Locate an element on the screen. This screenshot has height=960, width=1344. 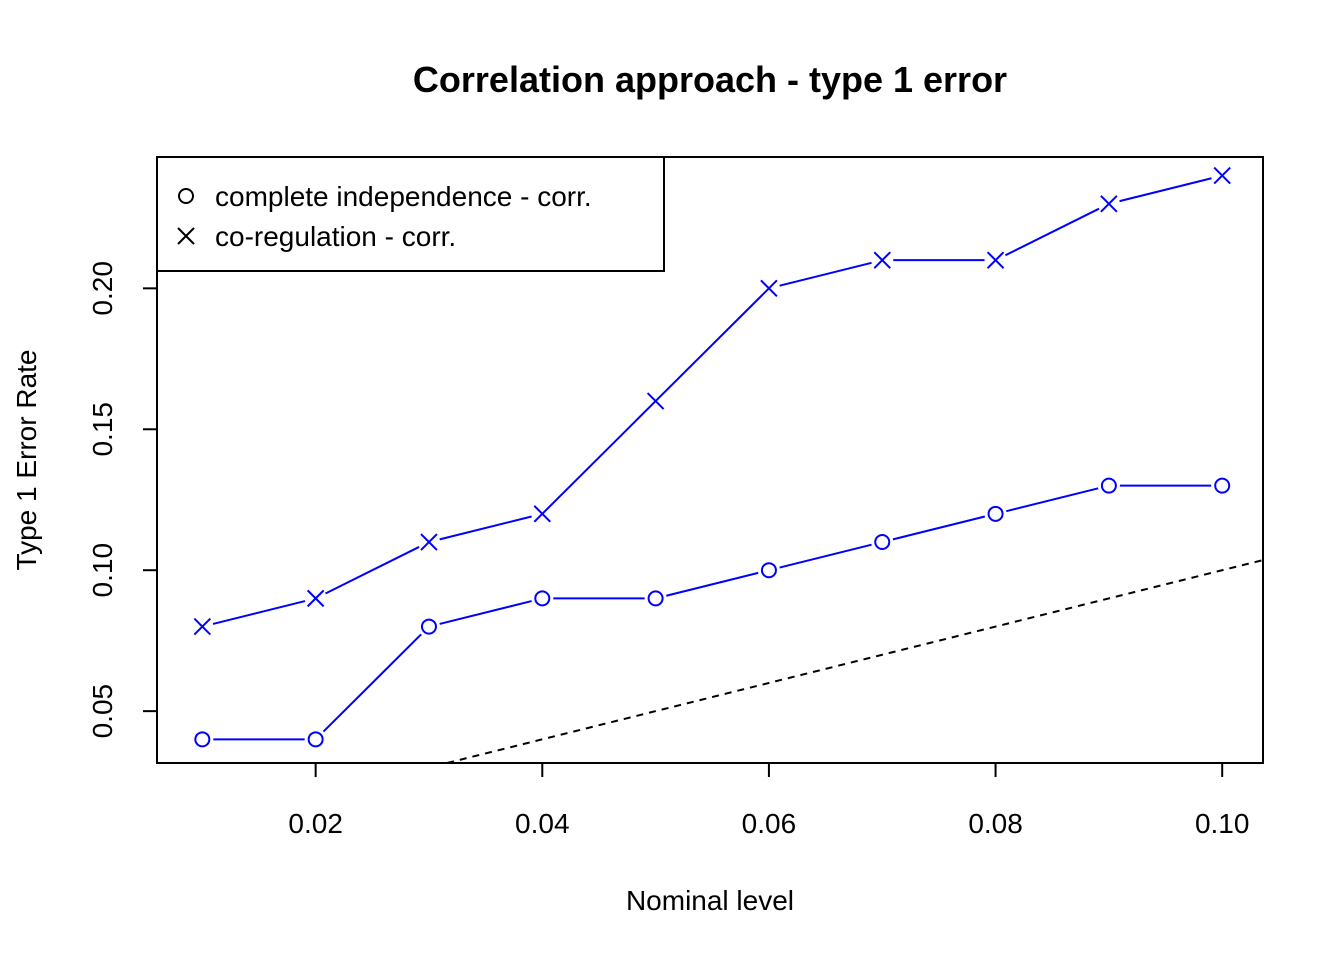
reference-line is located at coordinates (852, 661).